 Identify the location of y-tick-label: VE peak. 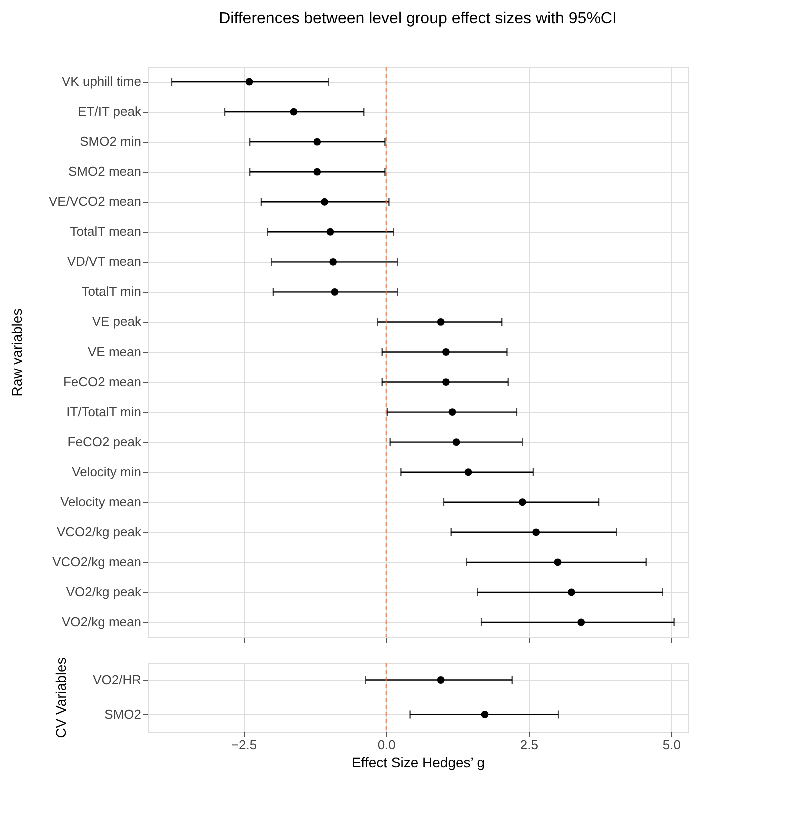
(117, 322).